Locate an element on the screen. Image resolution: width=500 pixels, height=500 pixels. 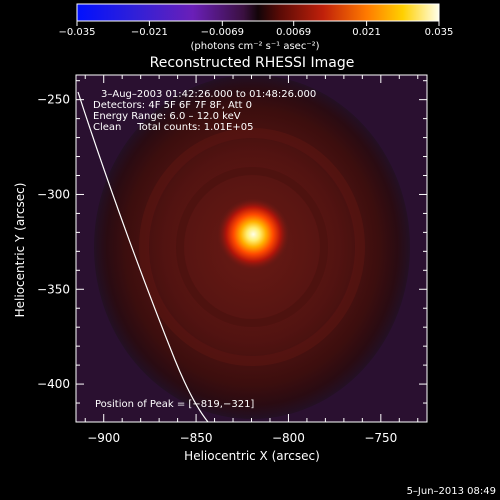
colorbar-tick-label: 0.021 is located at coordinates (366, 32).